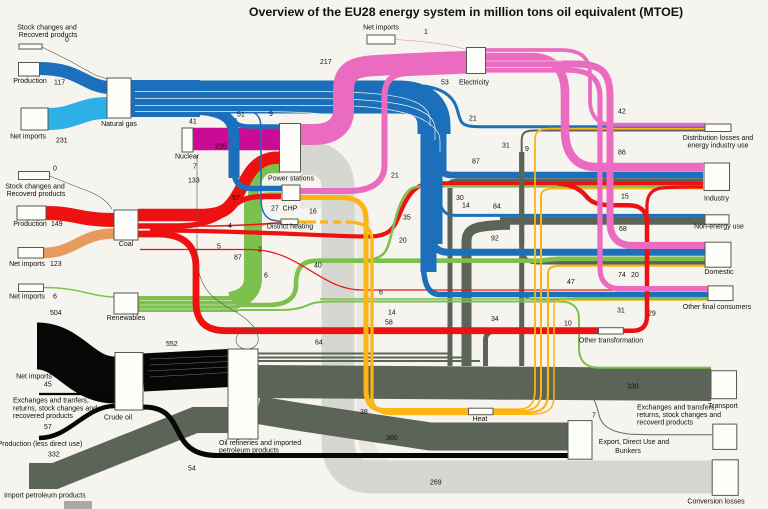 This screenshot has width=768, height=509. What do you see at coordinates (54, 455) in the screenshot?
I see `svg-text: 332` at bounding box center [54, 455].